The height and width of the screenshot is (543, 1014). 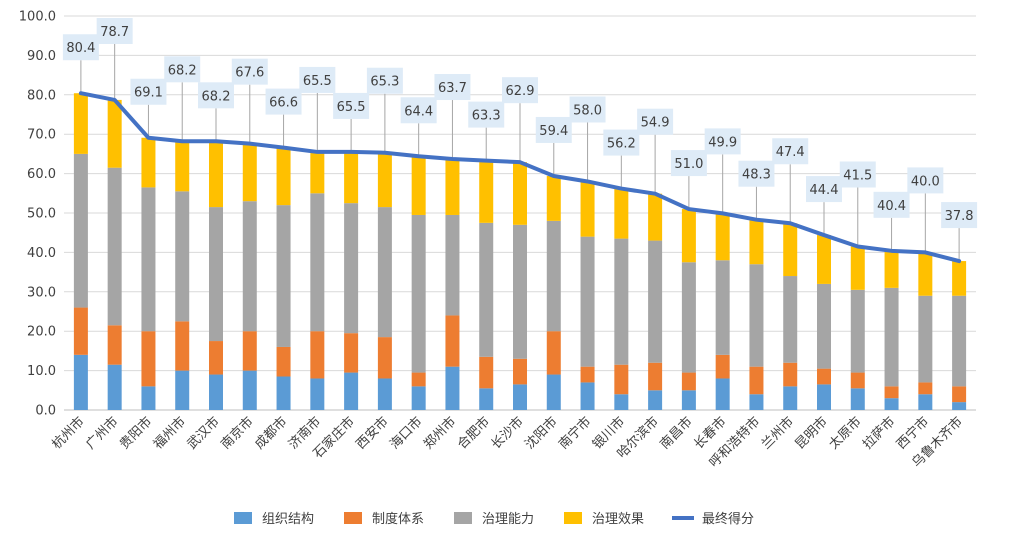 I want to click on data-label: 44.4, so click(x=824, y=190).